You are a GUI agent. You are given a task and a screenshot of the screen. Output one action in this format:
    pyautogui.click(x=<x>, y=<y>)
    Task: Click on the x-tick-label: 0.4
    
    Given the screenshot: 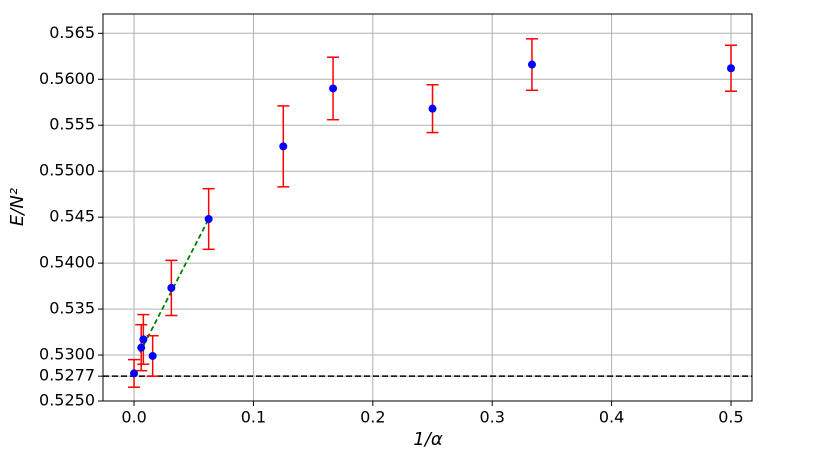 What is the action you would take?
    pyautogui.click(x=611, y=417)
    